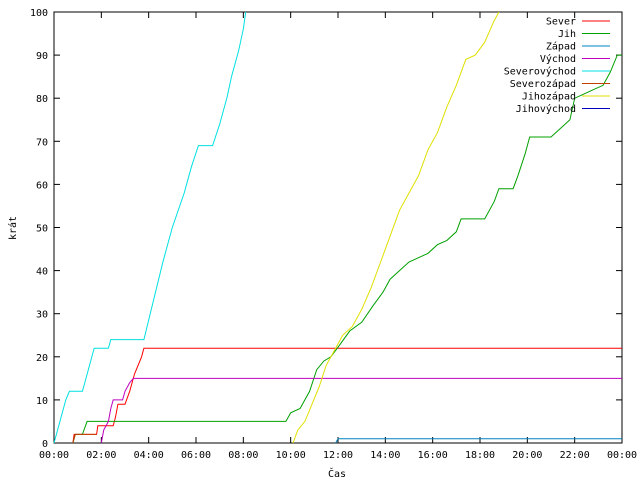 The height and width of the screenshot is (485, 640). I want to click on legend-label: Západ, so click(561, 47).